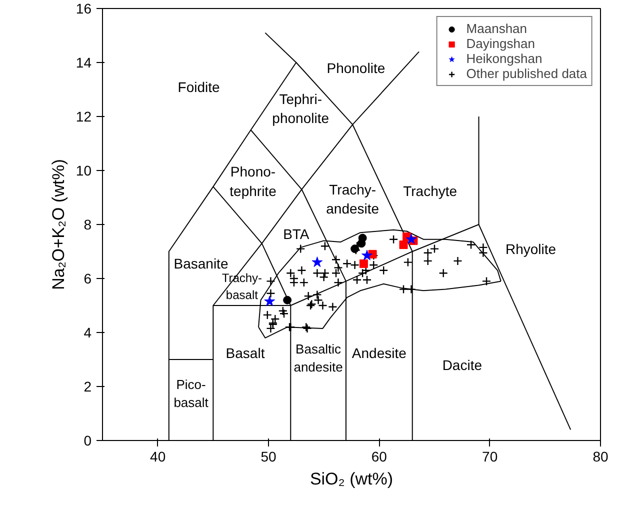  Describe the element at coordinates (500, 43) in the screenshot. I see `legend-label: Dayingshan` at that location.